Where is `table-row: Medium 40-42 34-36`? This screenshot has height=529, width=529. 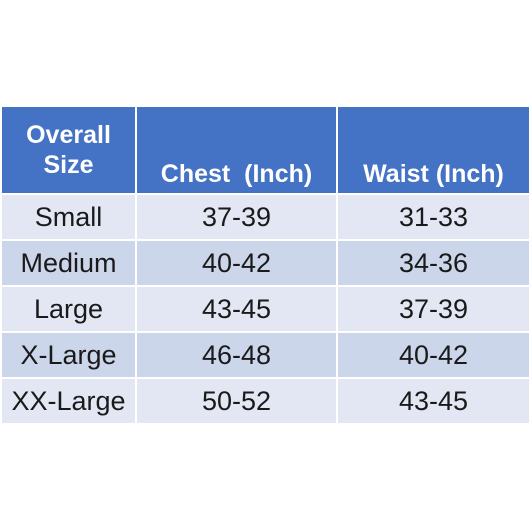 table-row: Medium 40-42 34-36 is located at coordinates (264, 263).